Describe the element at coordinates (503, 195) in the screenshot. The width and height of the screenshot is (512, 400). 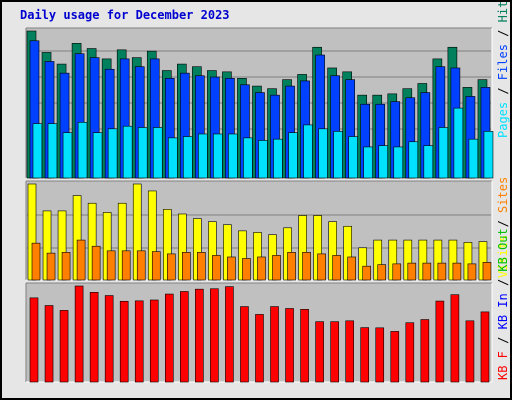
I see `legend-item: Sites` at that location.